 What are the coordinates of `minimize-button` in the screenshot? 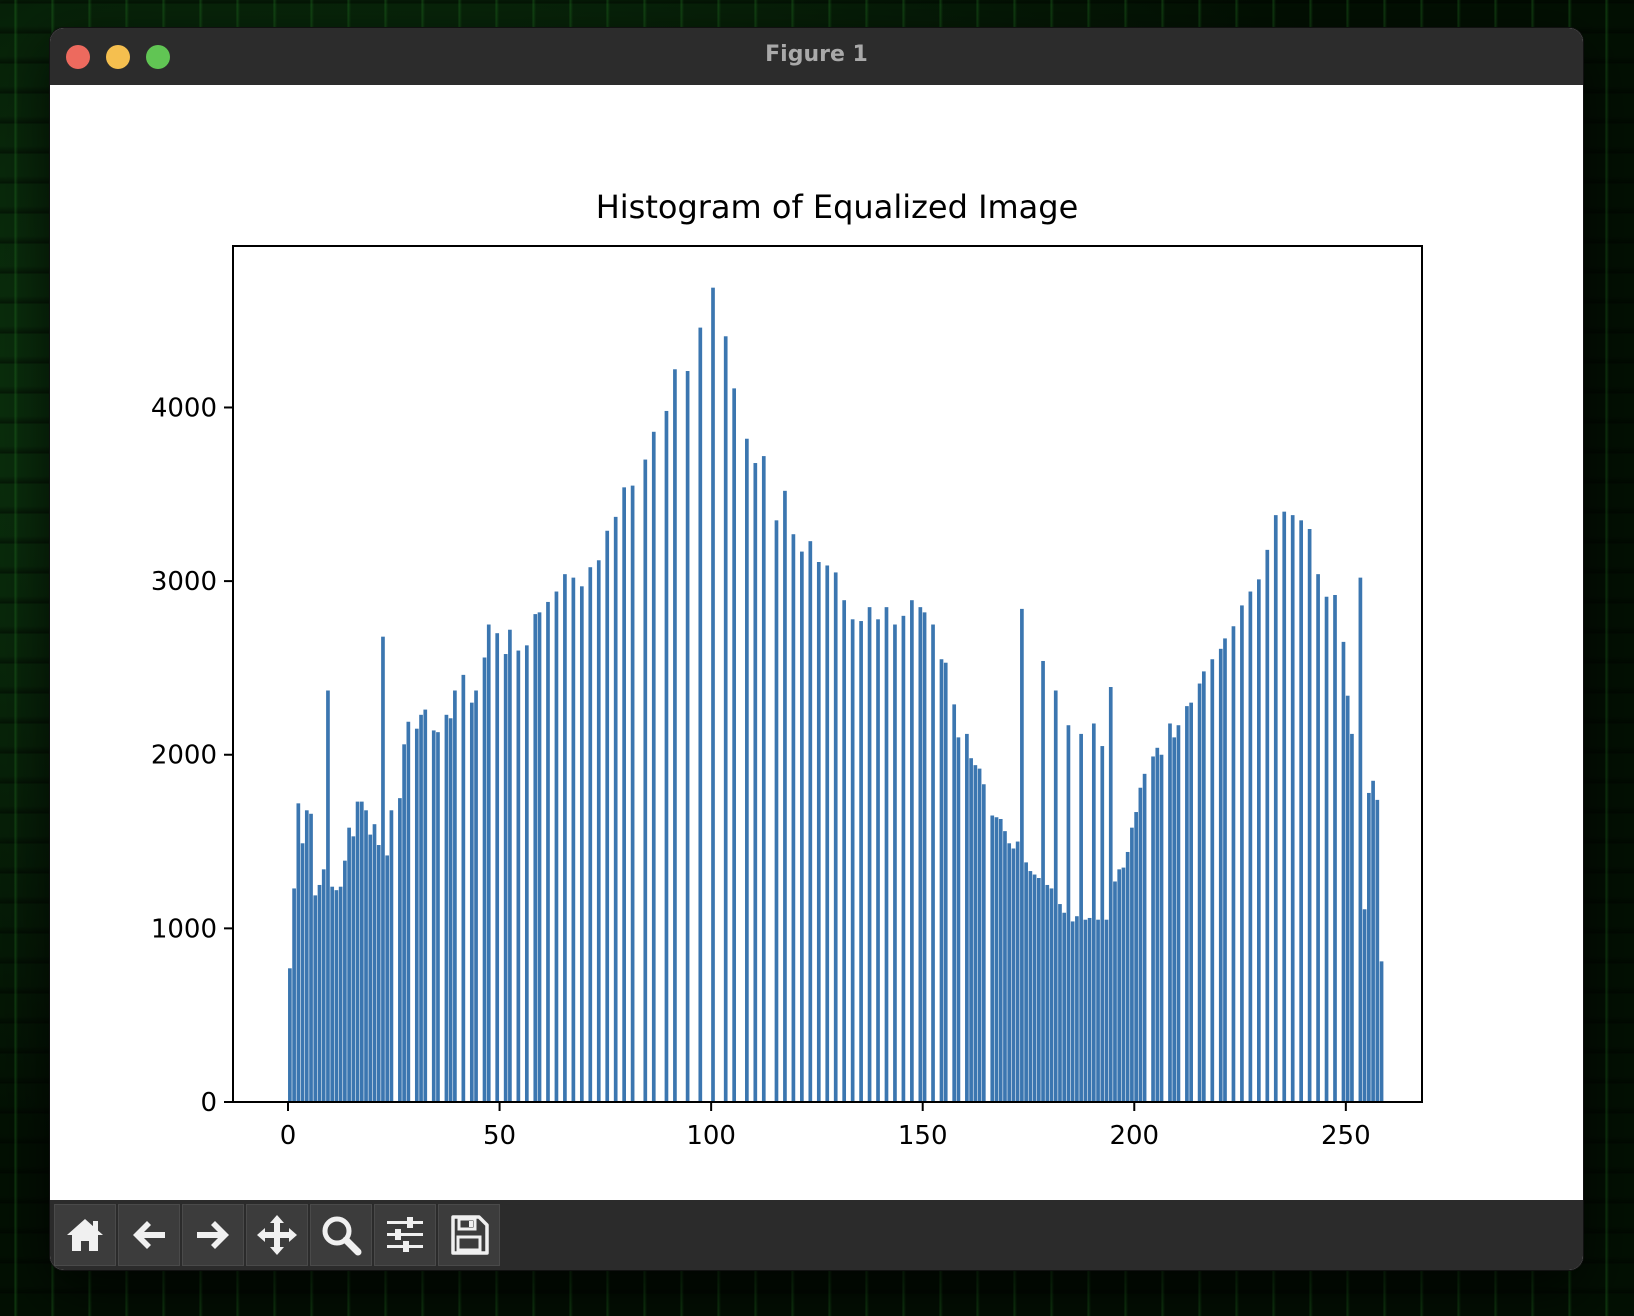 It's located at (118, 57).